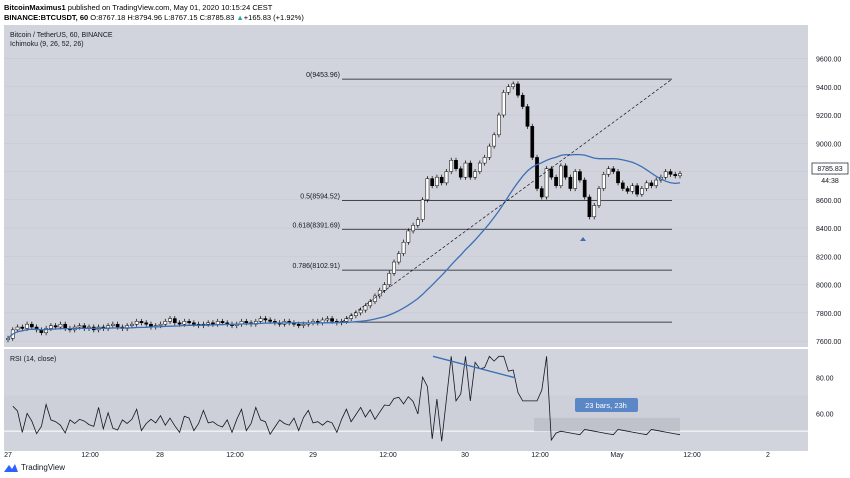  I want to click on price-tick-label: 7800.00, so click(828, 314).